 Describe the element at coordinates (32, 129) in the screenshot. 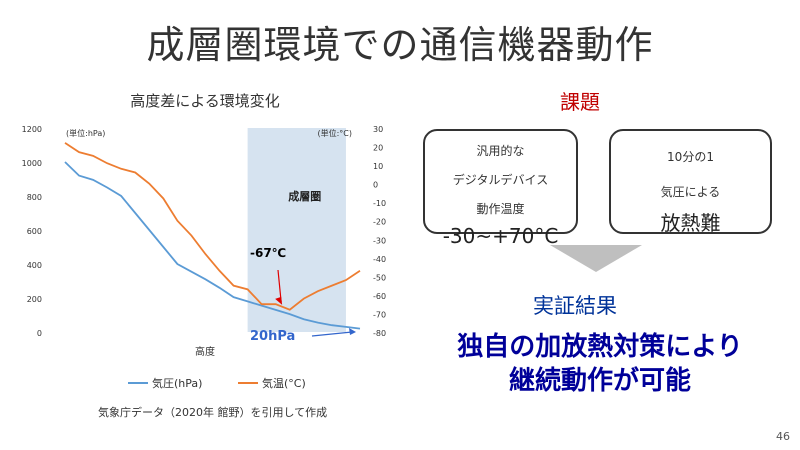

I see `y-left-tick-label: 1200` at that location.